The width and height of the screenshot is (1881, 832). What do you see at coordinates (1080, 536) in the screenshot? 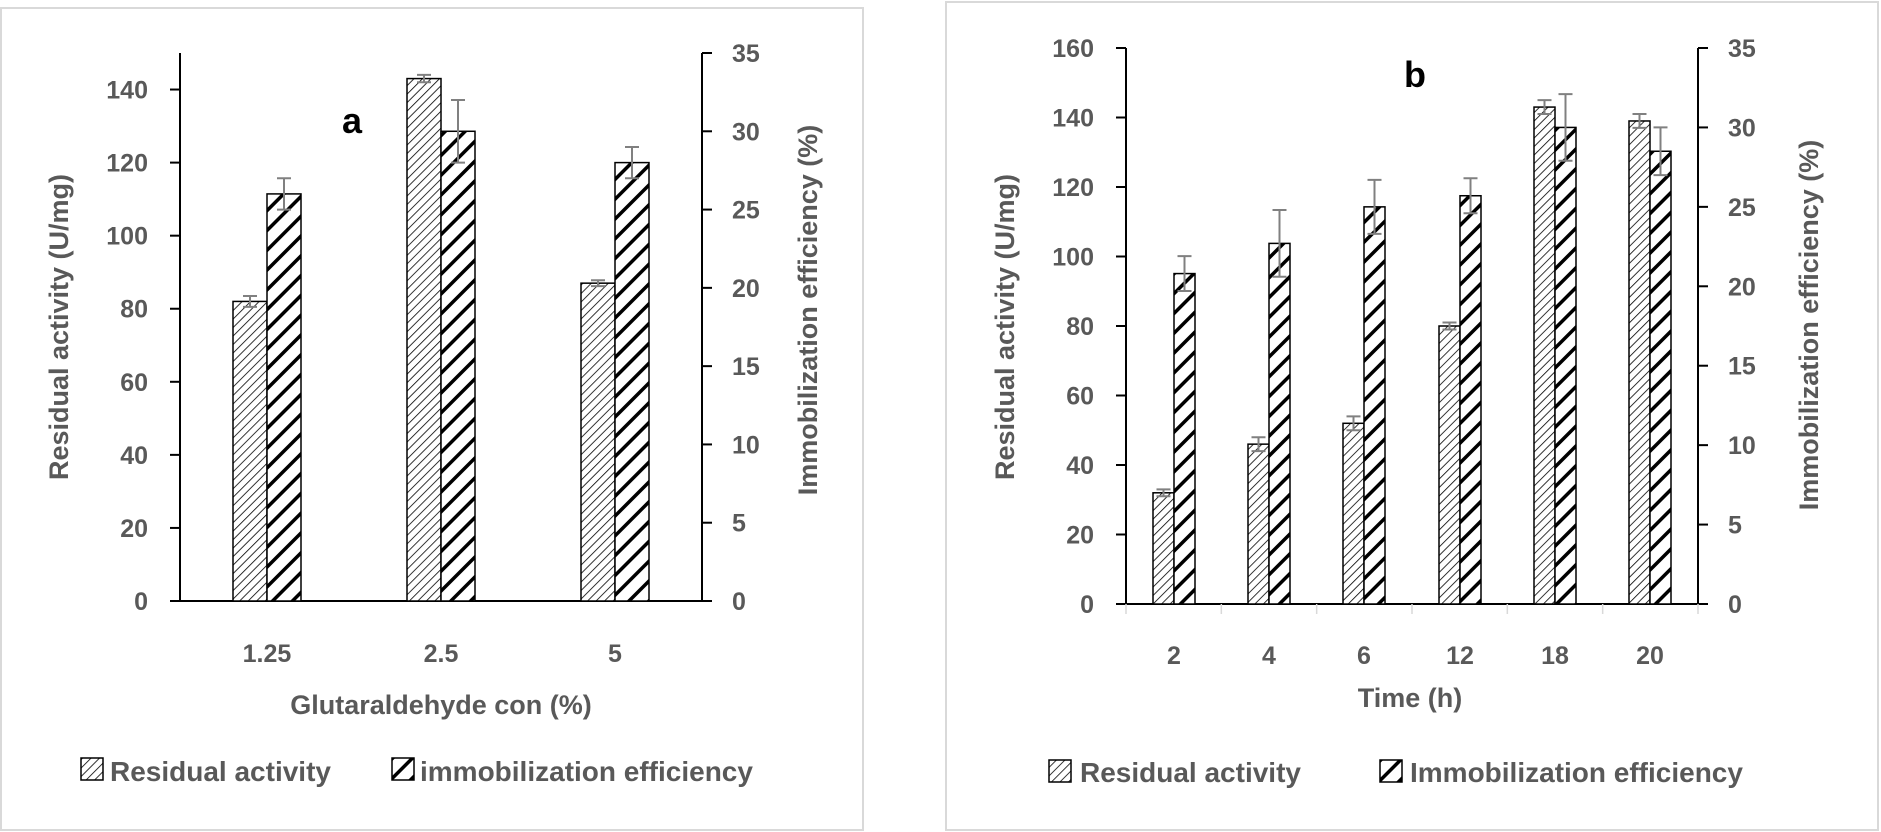
I see `left-tick-label: 20` at bounding box center [1080, 536].